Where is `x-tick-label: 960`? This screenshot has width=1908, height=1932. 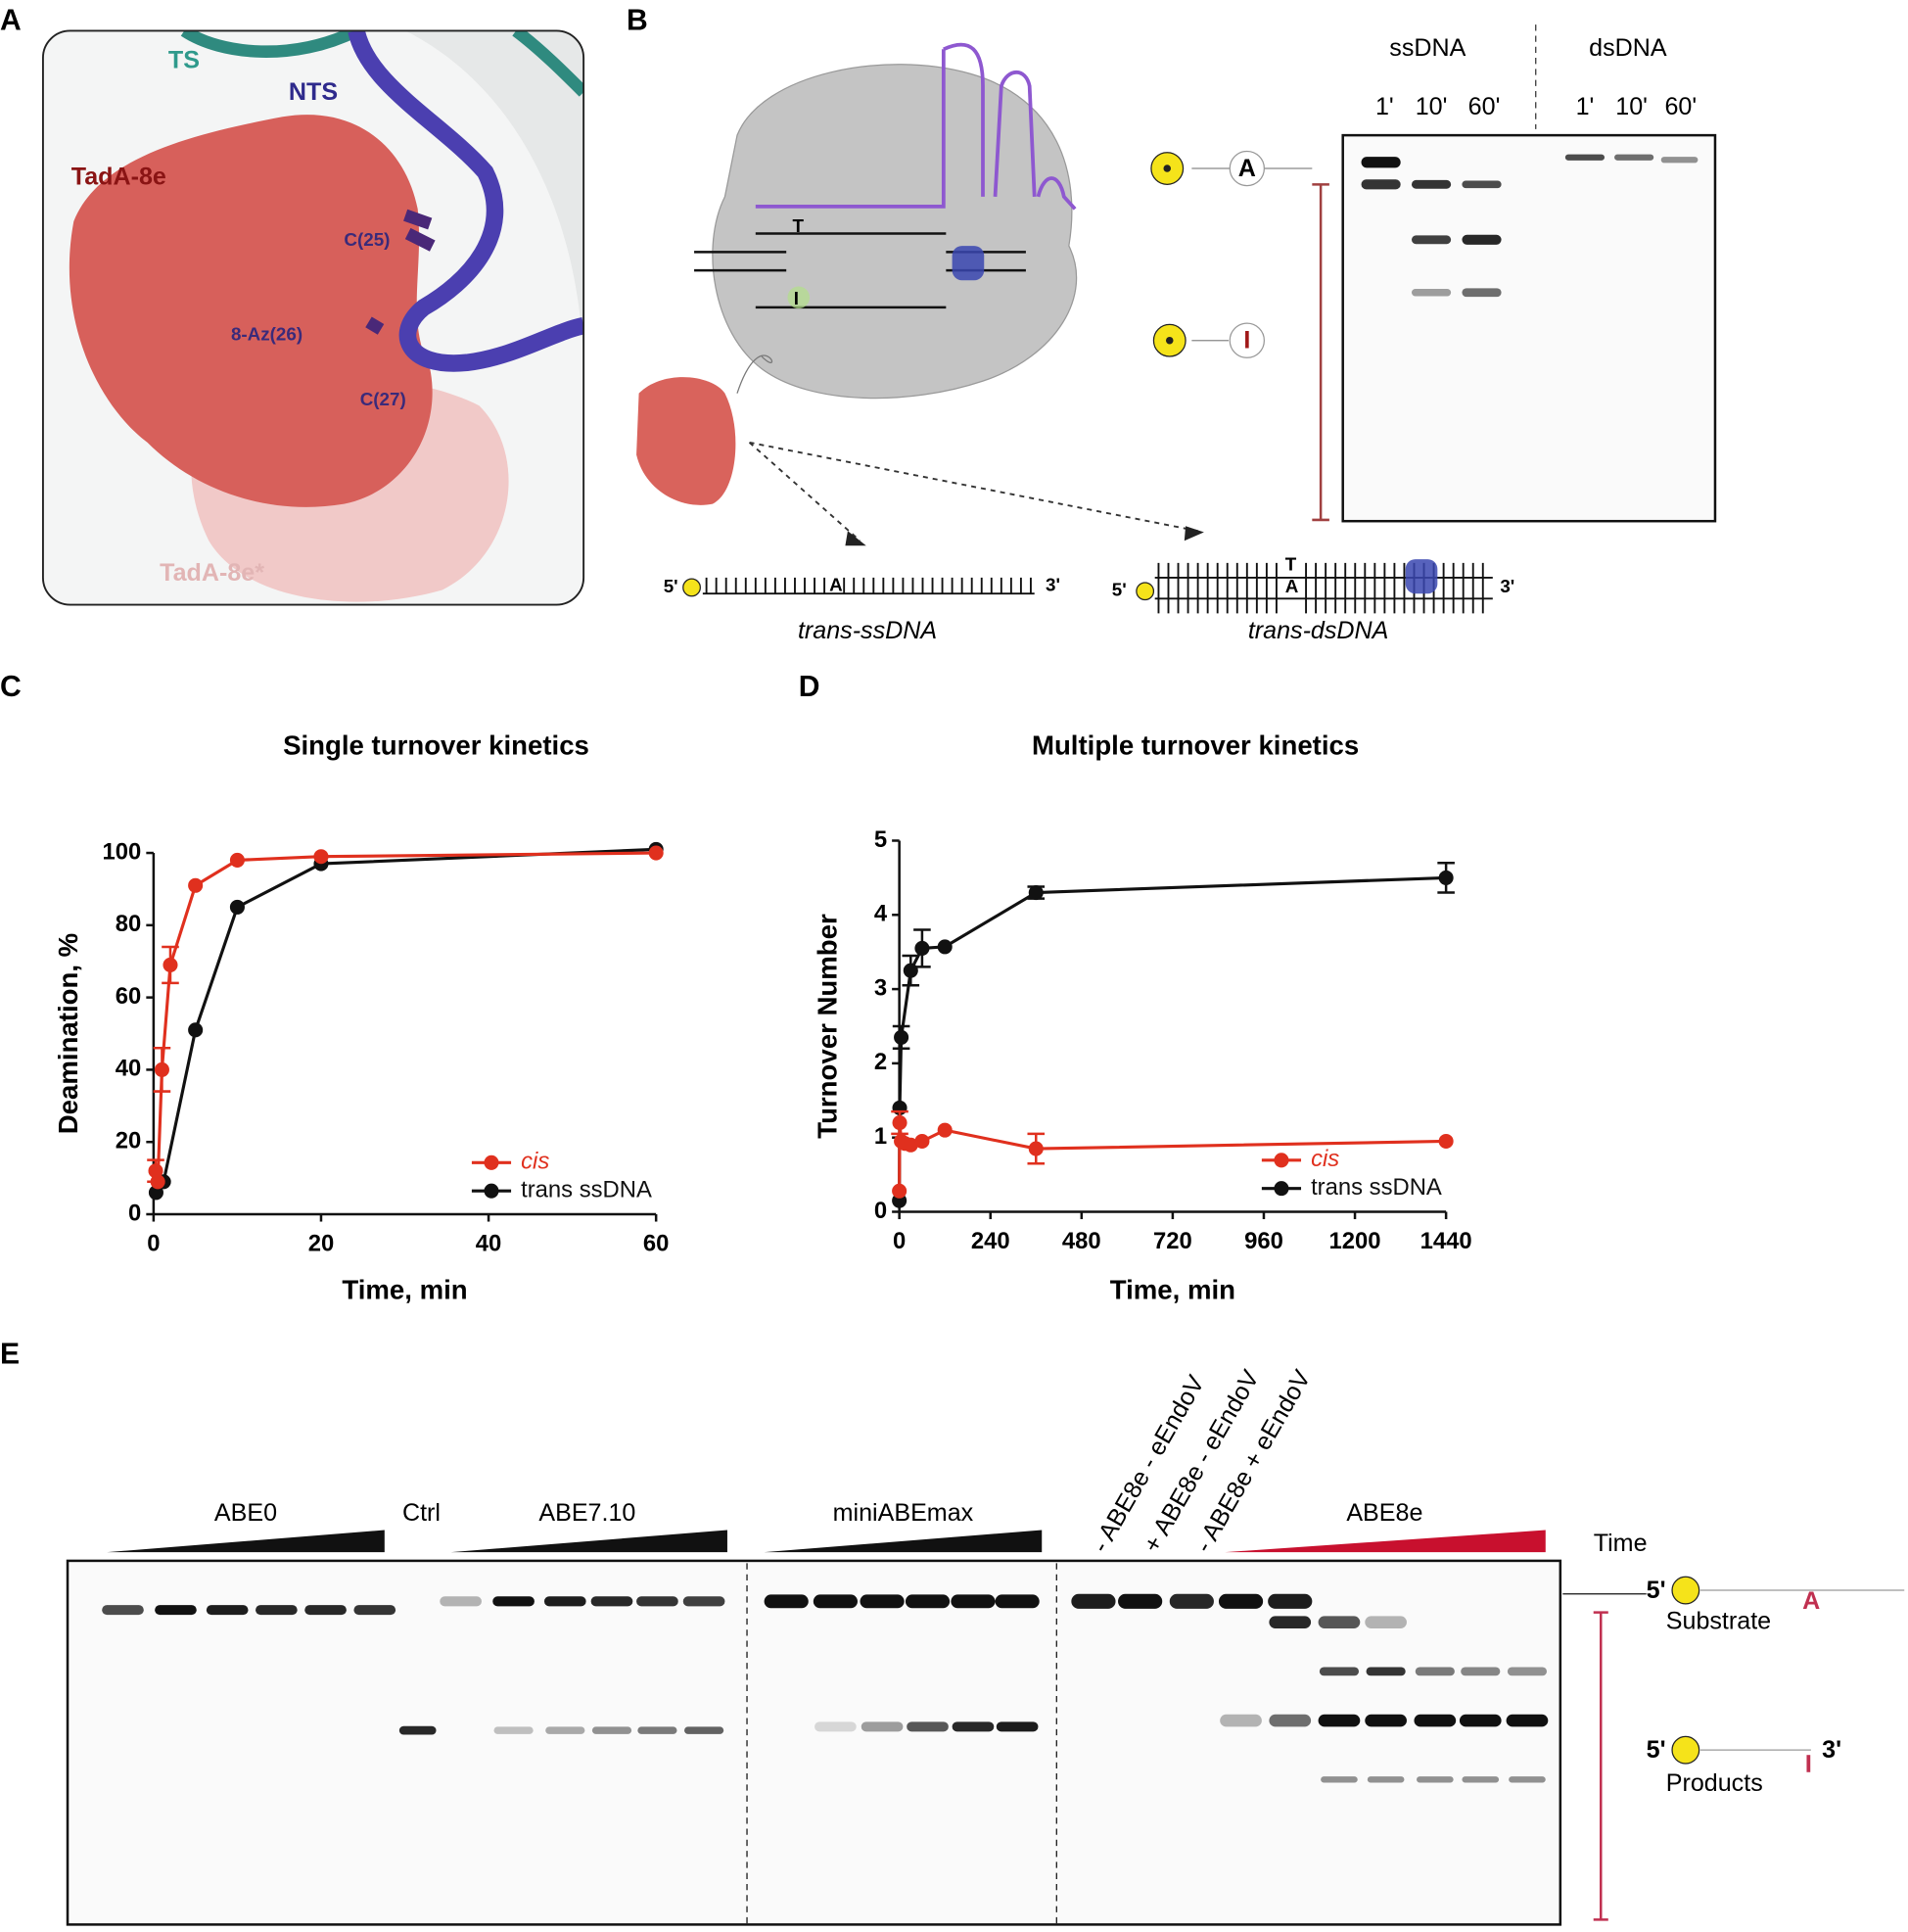
x-tick-label: 960 is located at coordinates (1263, 1241).